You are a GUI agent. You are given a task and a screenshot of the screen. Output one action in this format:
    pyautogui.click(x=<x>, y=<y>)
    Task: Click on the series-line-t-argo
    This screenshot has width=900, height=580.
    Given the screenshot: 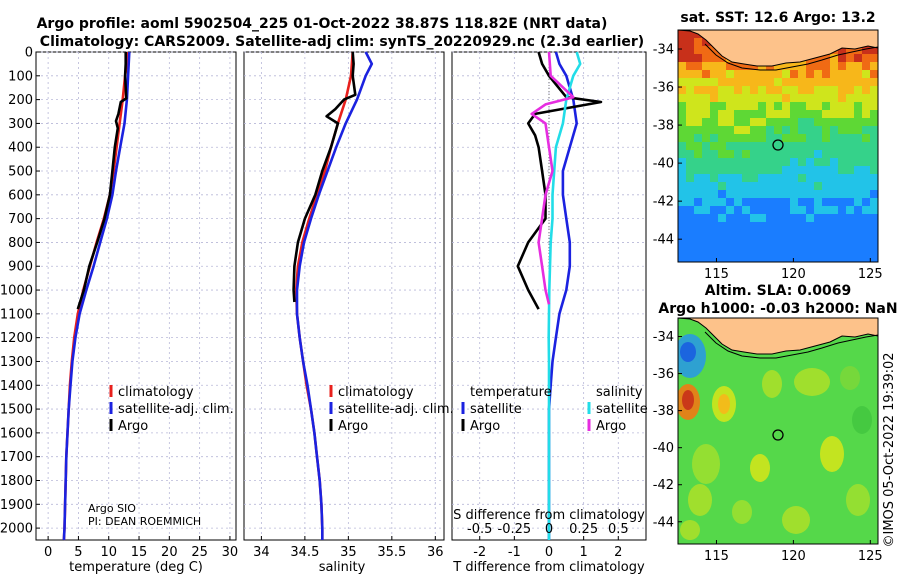 What is the action you would take?
    pyautogui.click(x=559, y=180)
    